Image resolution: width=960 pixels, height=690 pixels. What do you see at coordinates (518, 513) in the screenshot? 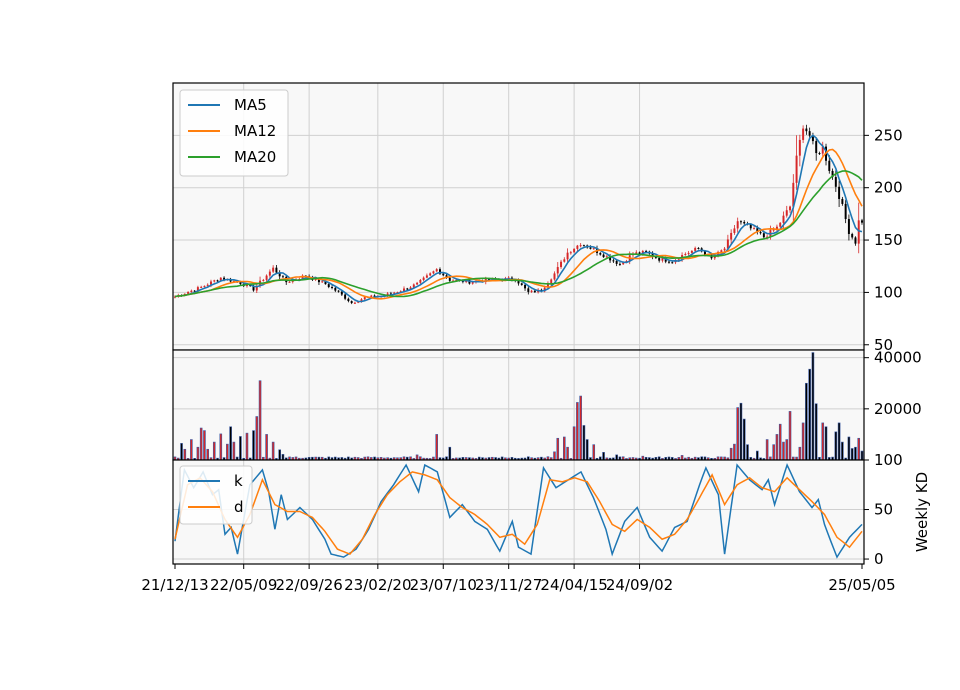
I see `d-line` at bounding box center [518, 513].